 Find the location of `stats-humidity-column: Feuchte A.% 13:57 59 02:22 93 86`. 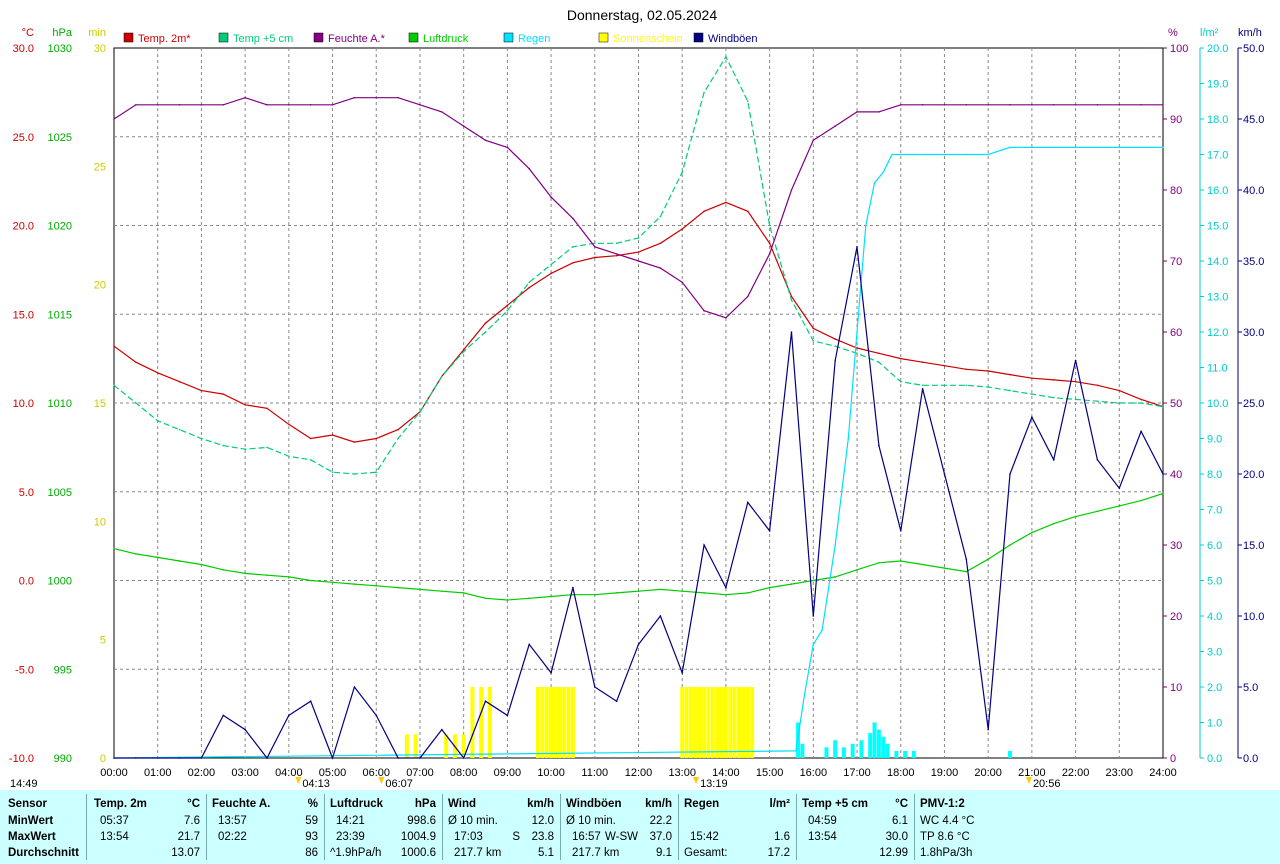

stats-humidity-column: Feuchte A.% 13:57 59 02:22 93 86 is located at coordinates (265, 827).